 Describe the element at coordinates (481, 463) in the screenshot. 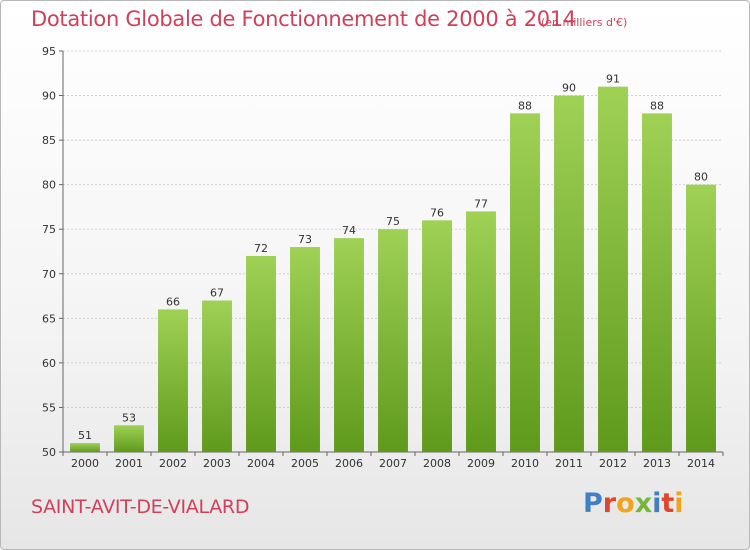

I see `x-tick-label: 2009` at that location.